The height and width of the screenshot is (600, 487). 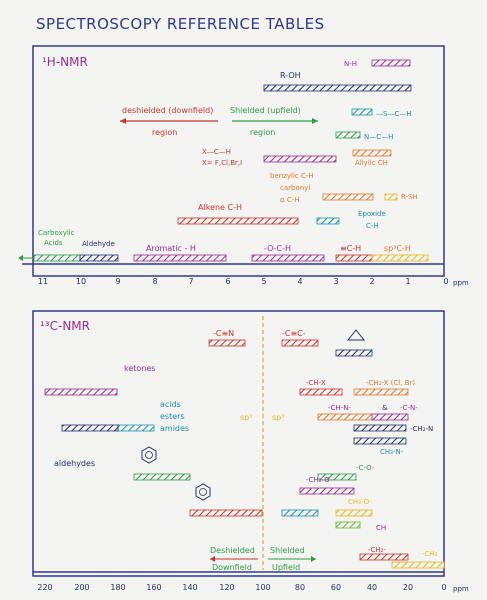 What do you see at coordinates (335, 281) in the screenshot?
I see `hnmr-tick: 3` at bounding box center [335, 281].